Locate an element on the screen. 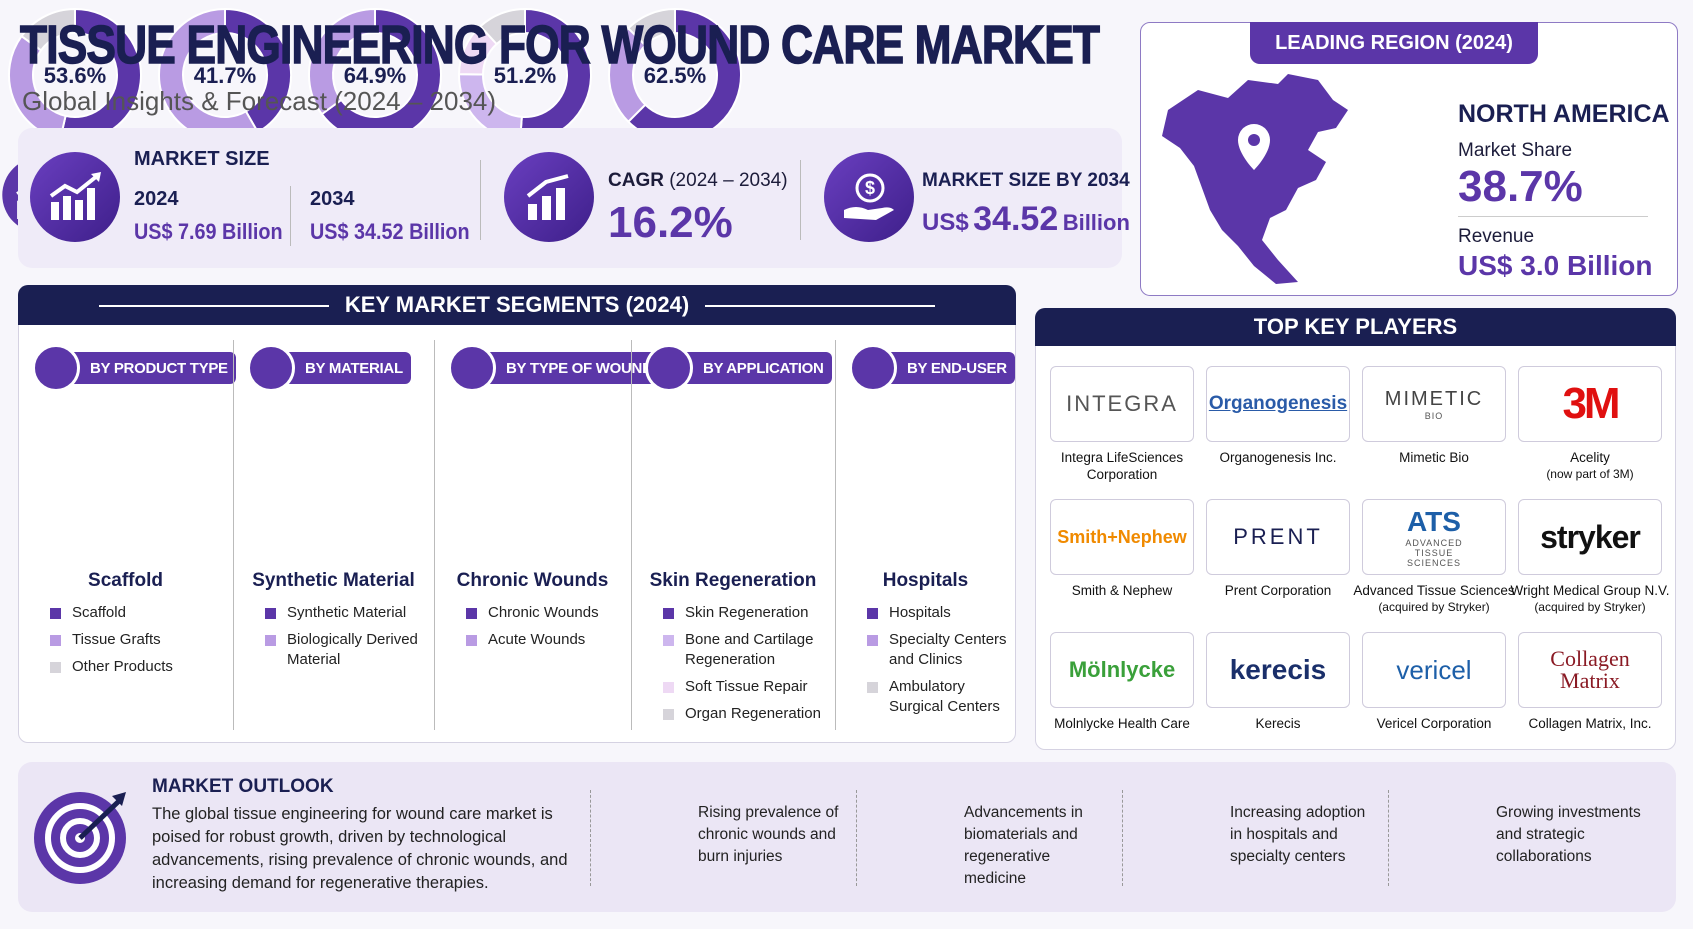 The width and height of the screenshot is (1693, 929). caption-text: Vericel Corporation is located at coordinates (1434, 723).